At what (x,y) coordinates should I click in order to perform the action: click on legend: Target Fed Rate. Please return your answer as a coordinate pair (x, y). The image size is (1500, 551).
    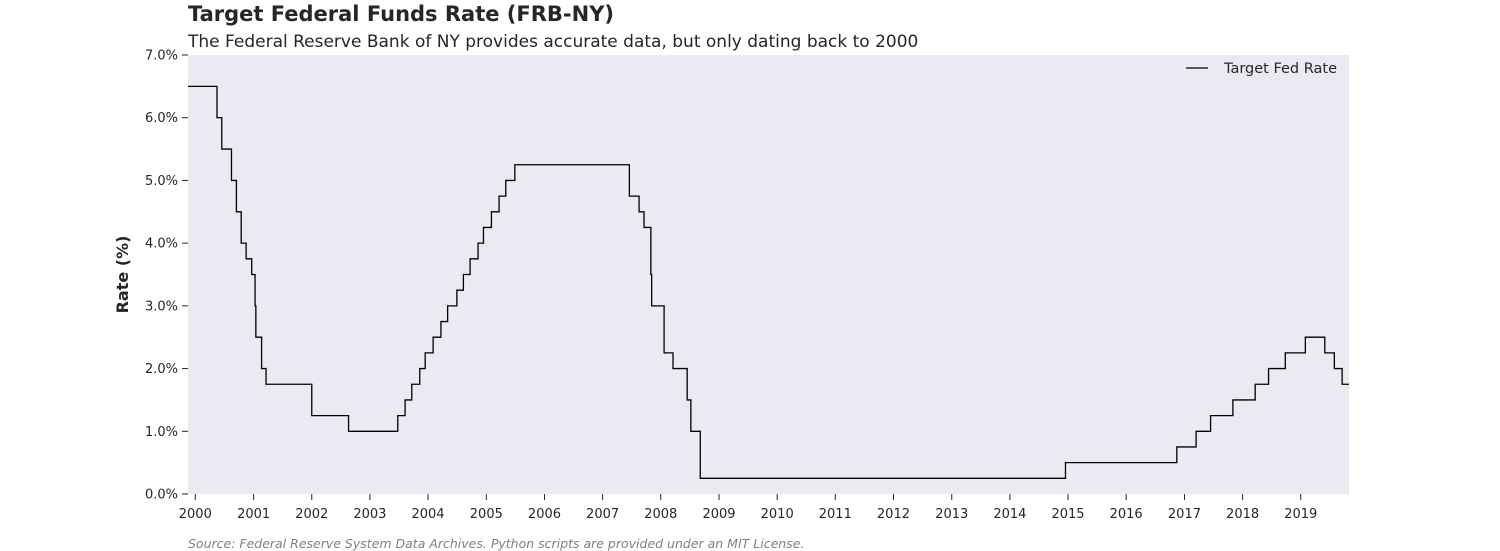
    Looking at the image, I should click on (1261, 69).